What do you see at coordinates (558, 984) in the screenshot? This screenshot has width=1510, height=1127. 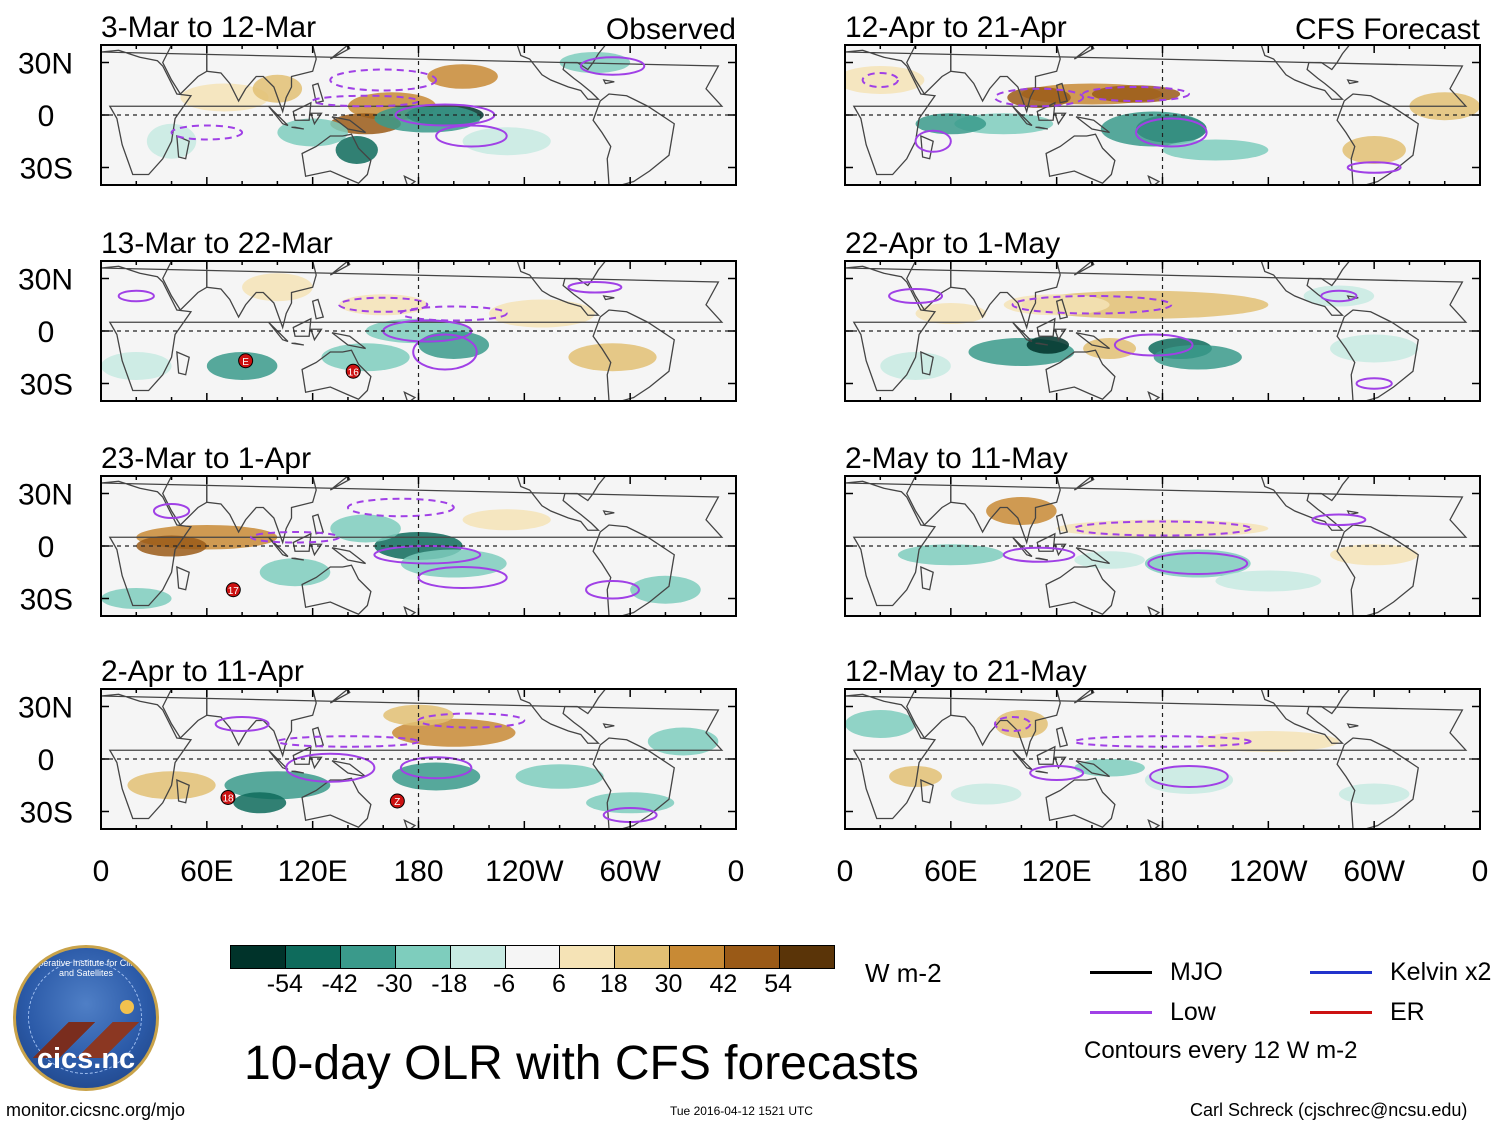 I see `color-bar-tick-label: 6` at bounding box center [558, 984].